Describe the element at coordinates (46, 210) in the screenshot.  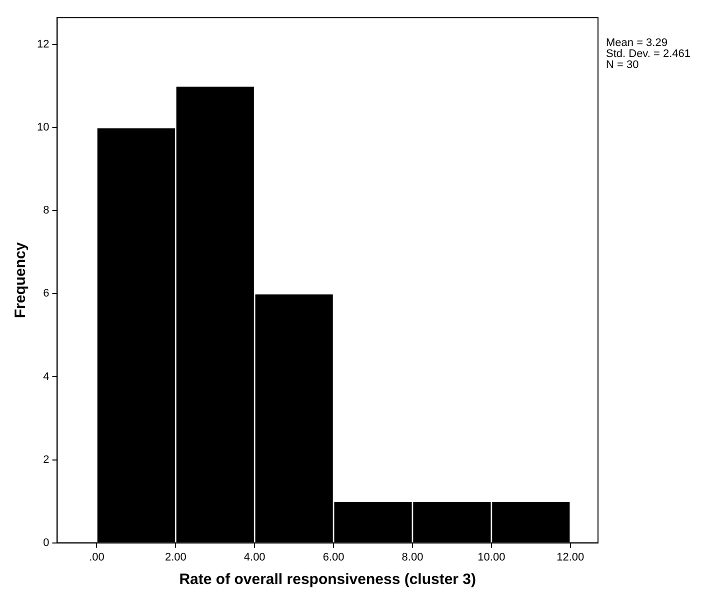
I see `y-tick-label: 8` at that location.